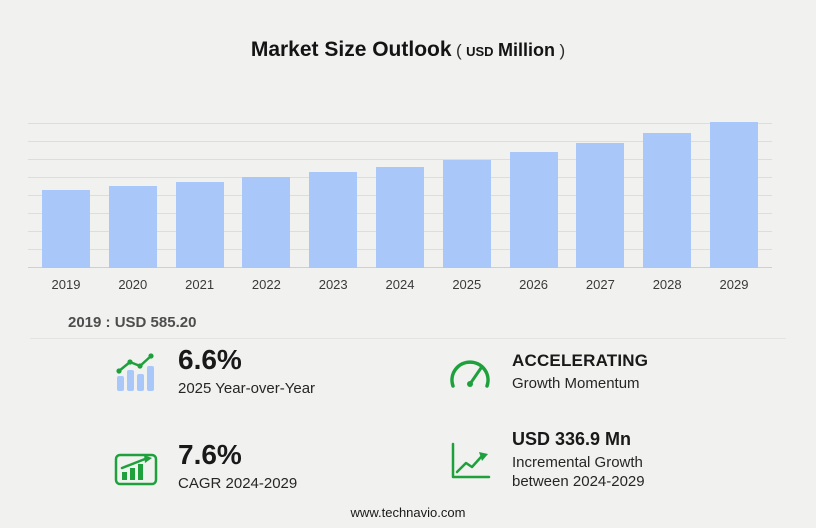 The width and height of the screenshot is (816, 528). Describe the element at coordinates (546, 372) in the screenshot. I see `stat-momentum: ACCELERATING Growth Momentum` at that location.